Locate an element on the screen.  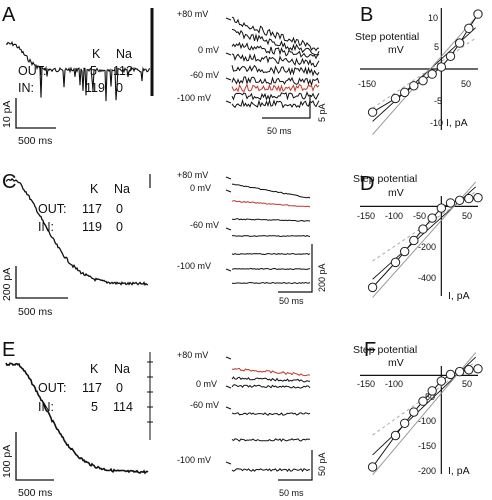
out-k-value: 5 is located at coordinates (93, 71).